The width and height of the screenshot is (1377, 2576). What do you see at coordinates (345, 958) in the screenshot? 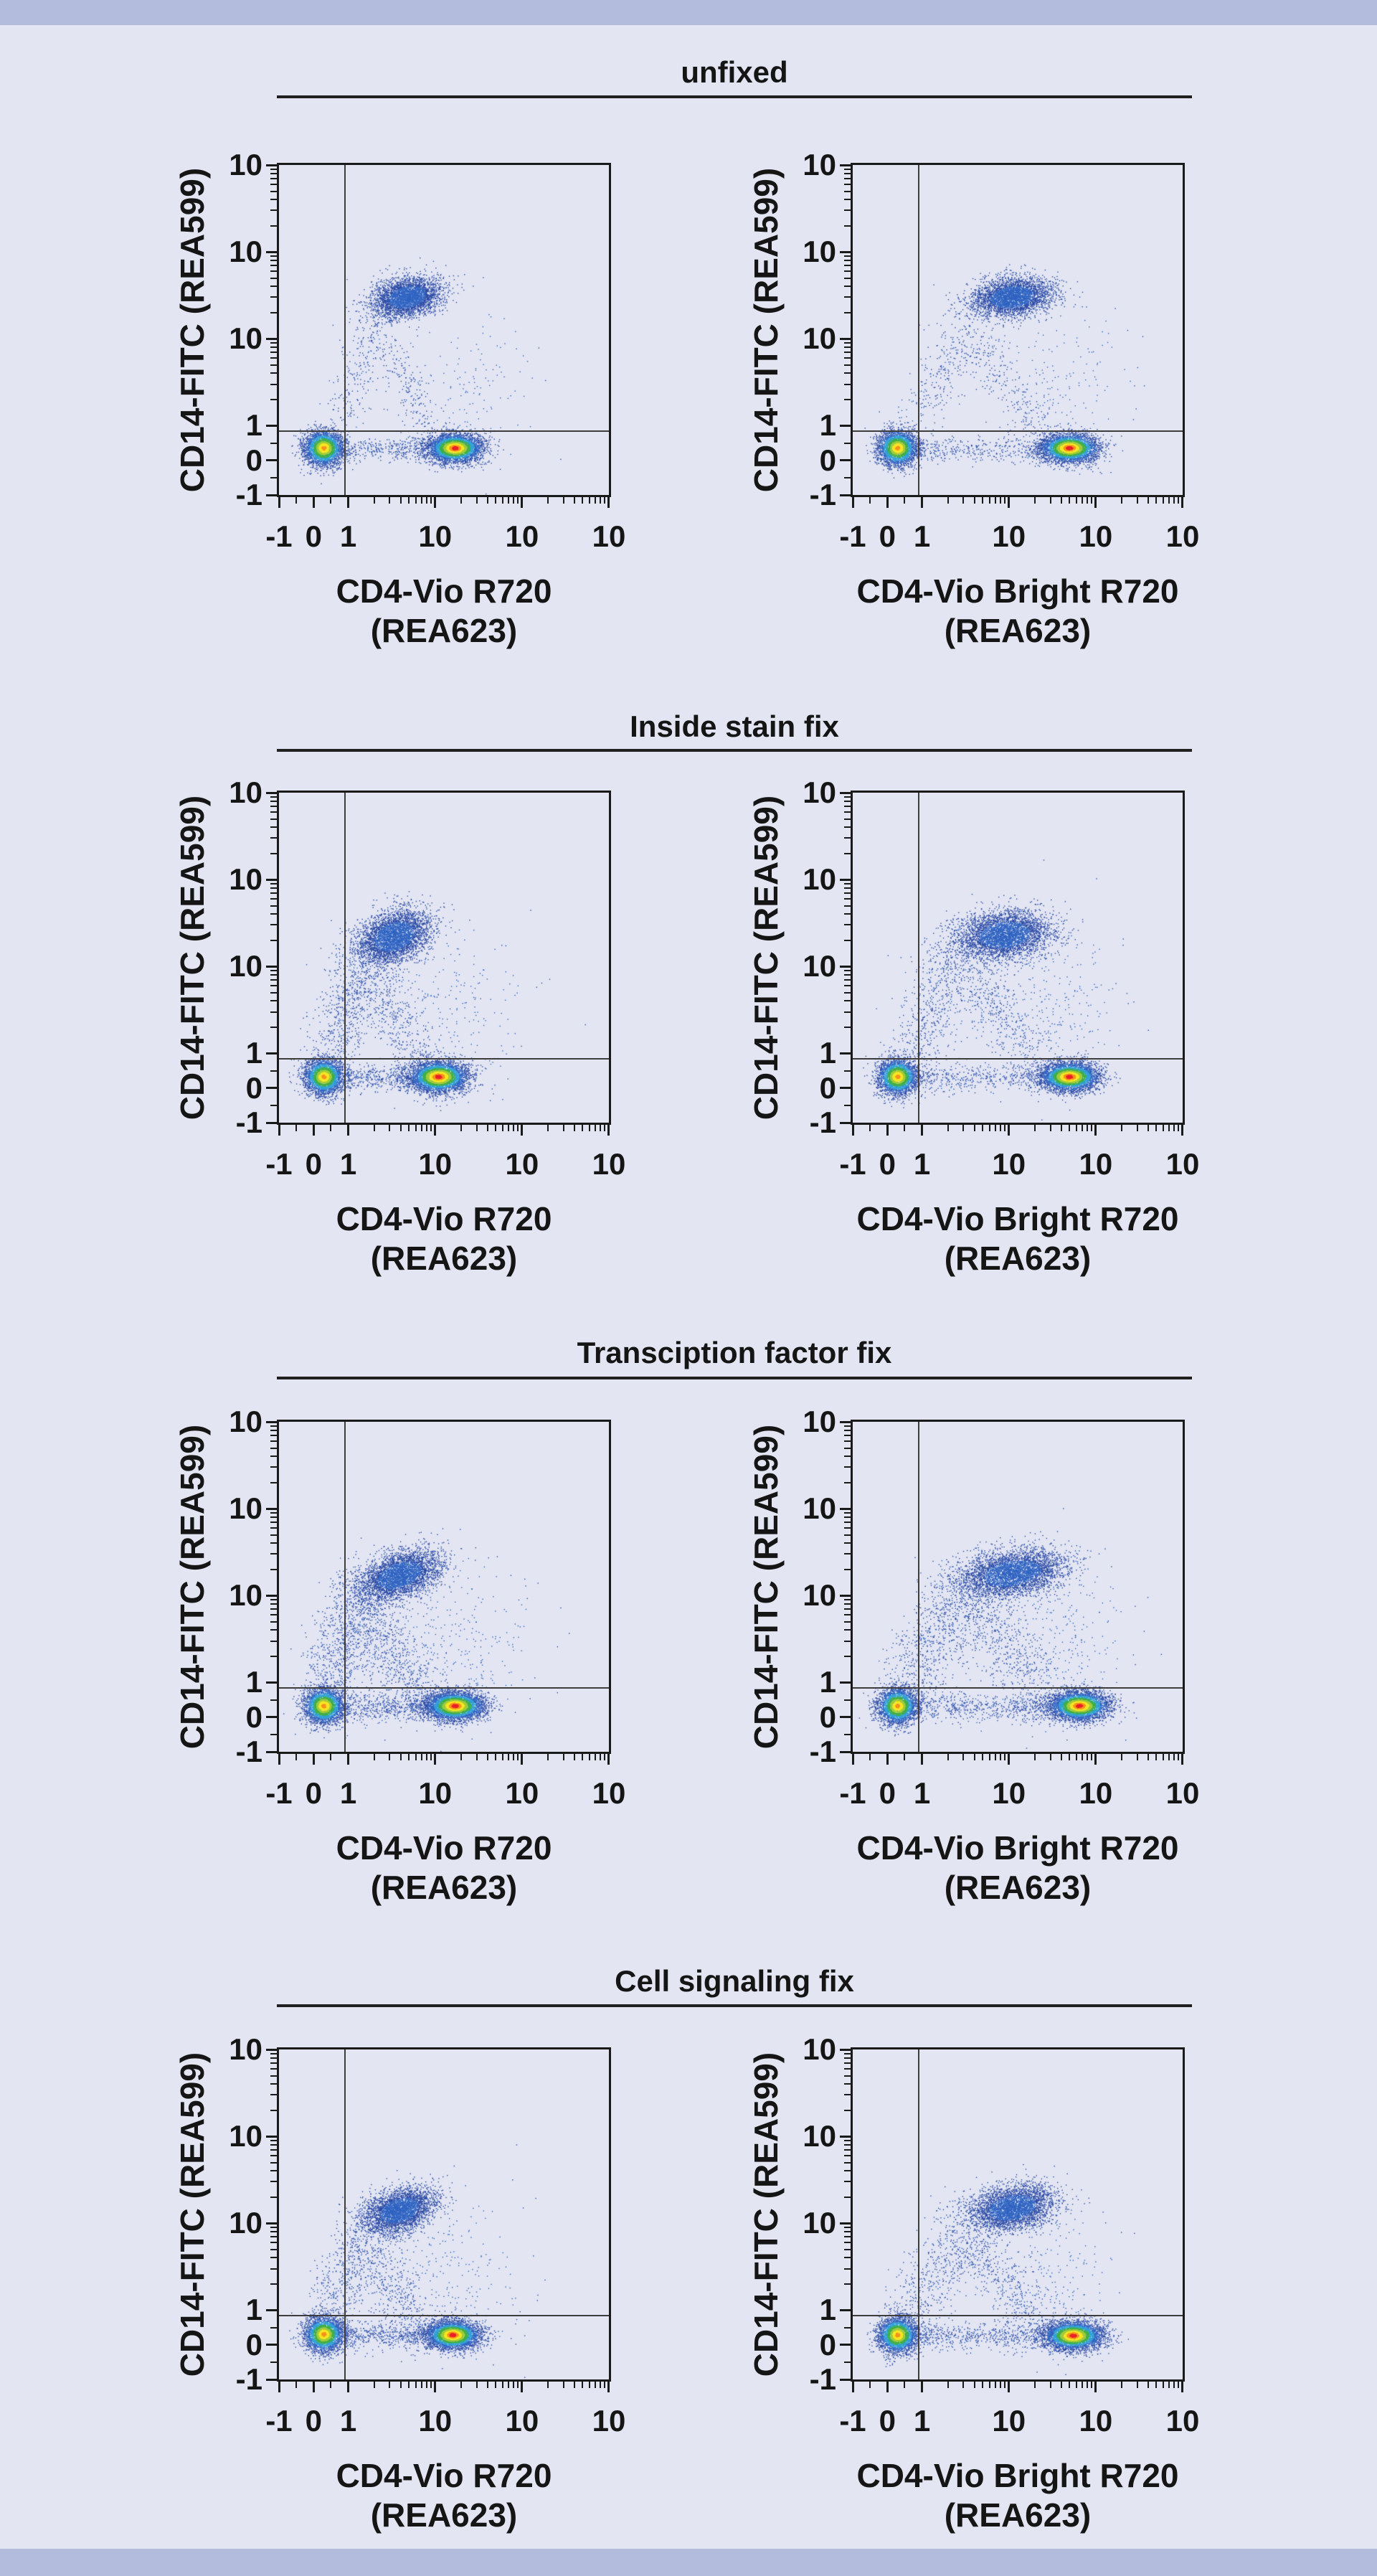
I see `quadrant-gate-vertical` at bounding box center [345, 958].